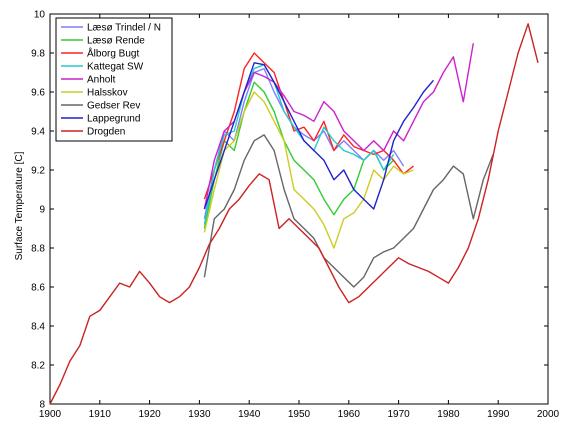  Describe the element at coordinates (38, 327) in the screenshot. I see `y-tick-label: 8.4` at that location.